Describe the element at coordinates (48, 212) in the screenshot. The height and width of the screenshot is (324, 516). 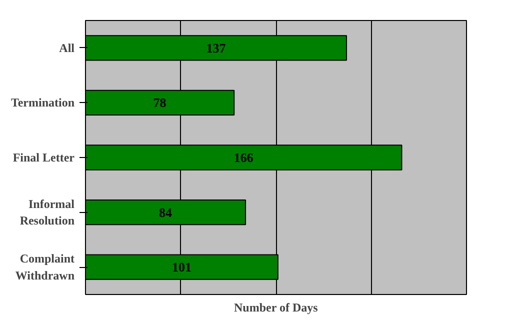
I see `y-tick-label: Informal Resolution` at that location.